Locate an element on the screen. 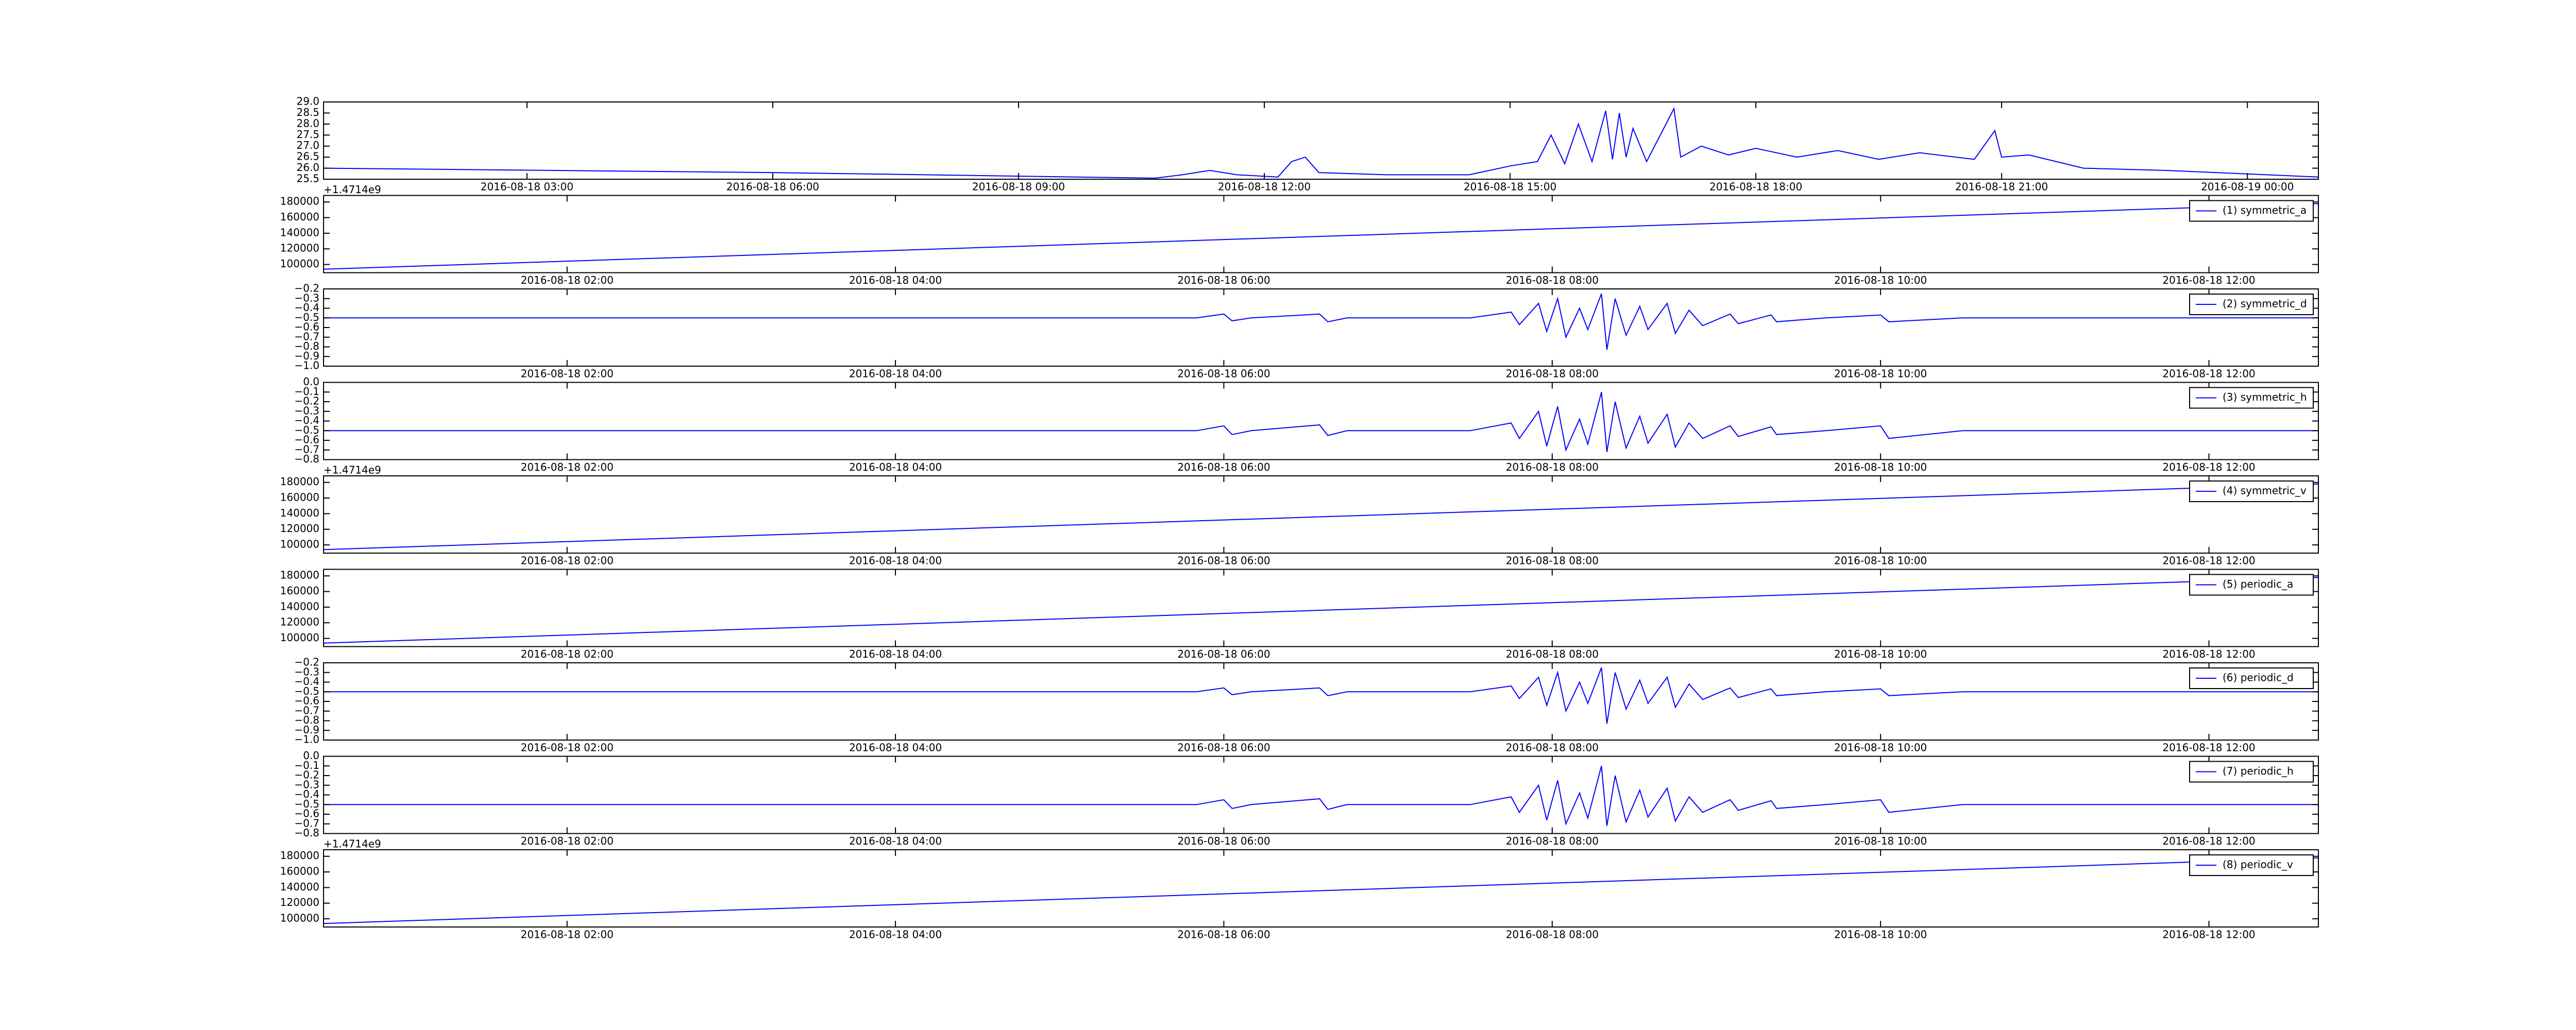 The image size is (2576, 1030). y-tick-label: −0.1 is located at coordinates (306, 391).